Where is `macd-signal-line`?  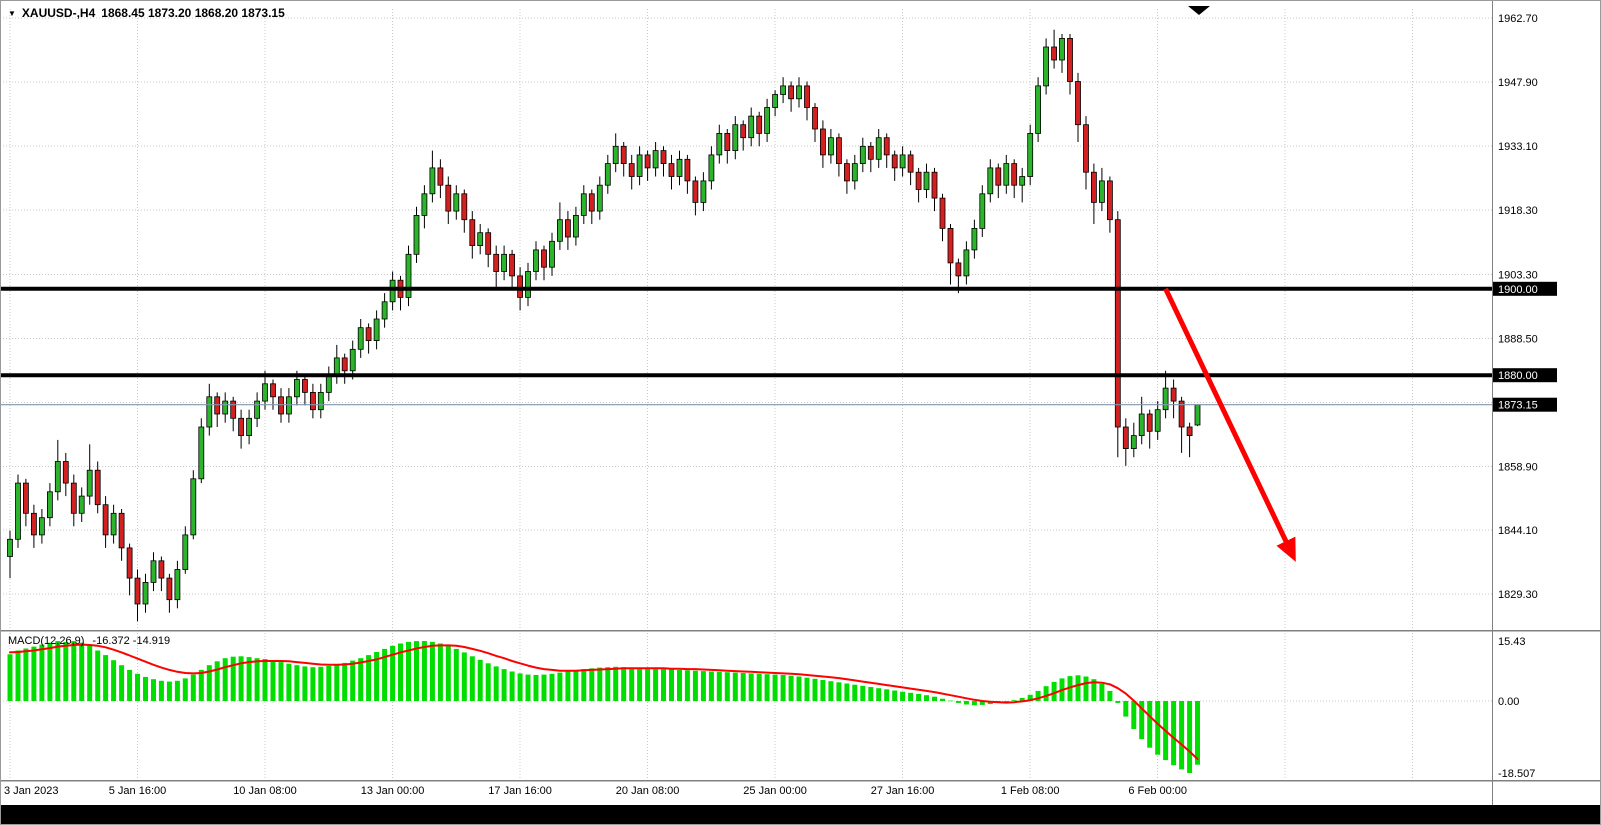
macd-signal-line is located at coordinates (604, 701).